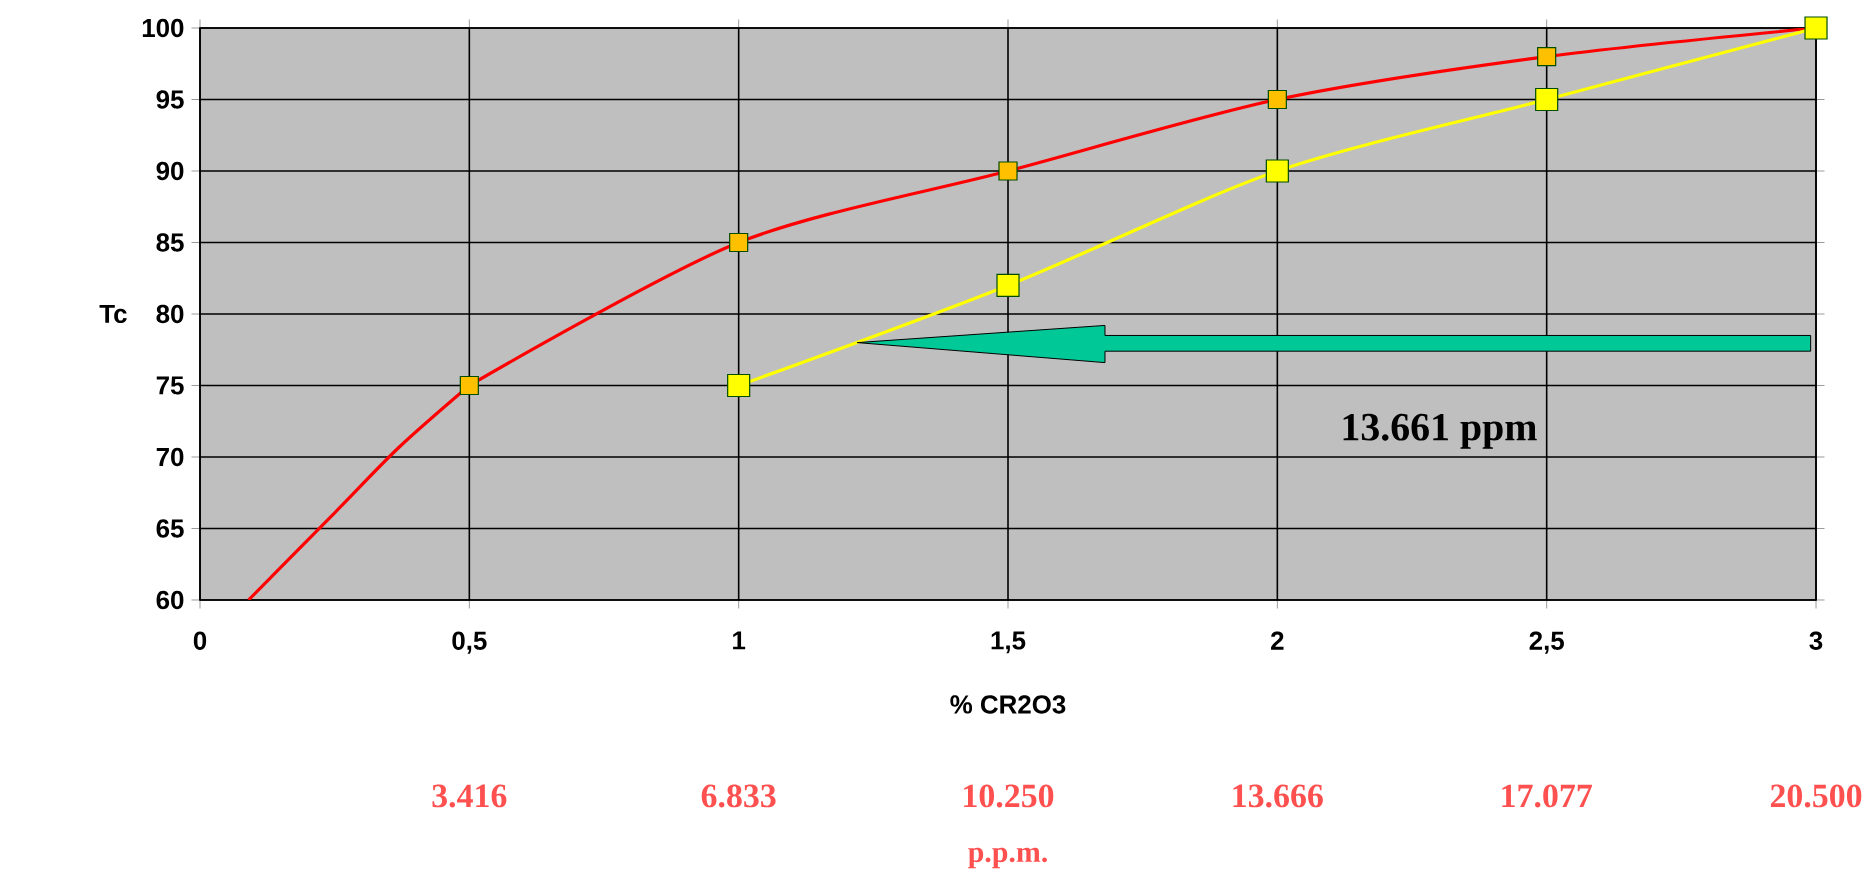 Image resolution: width=1872 pixels, height=882 pixels. I want to click on y-tick-label: 60, so click(170, 600).